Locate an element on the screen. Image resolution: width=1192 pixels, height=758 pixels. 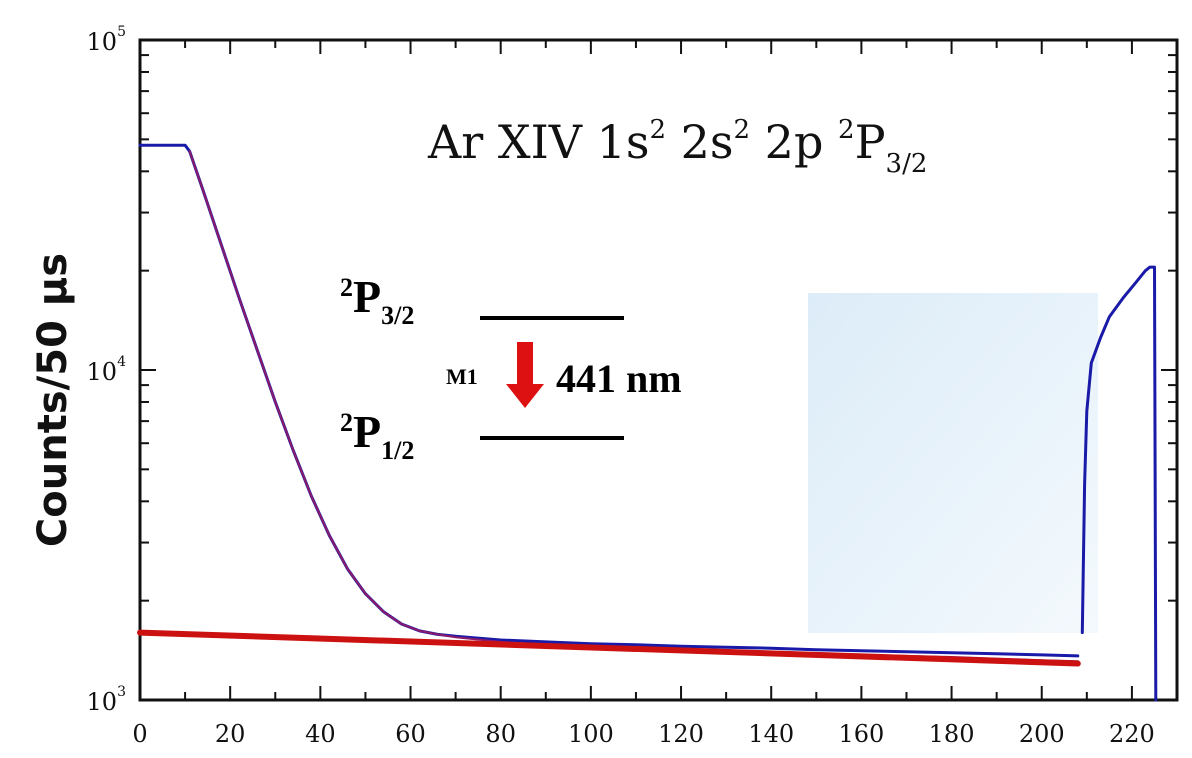
x-tick-label: 0 is located at coordinates (139, 734).